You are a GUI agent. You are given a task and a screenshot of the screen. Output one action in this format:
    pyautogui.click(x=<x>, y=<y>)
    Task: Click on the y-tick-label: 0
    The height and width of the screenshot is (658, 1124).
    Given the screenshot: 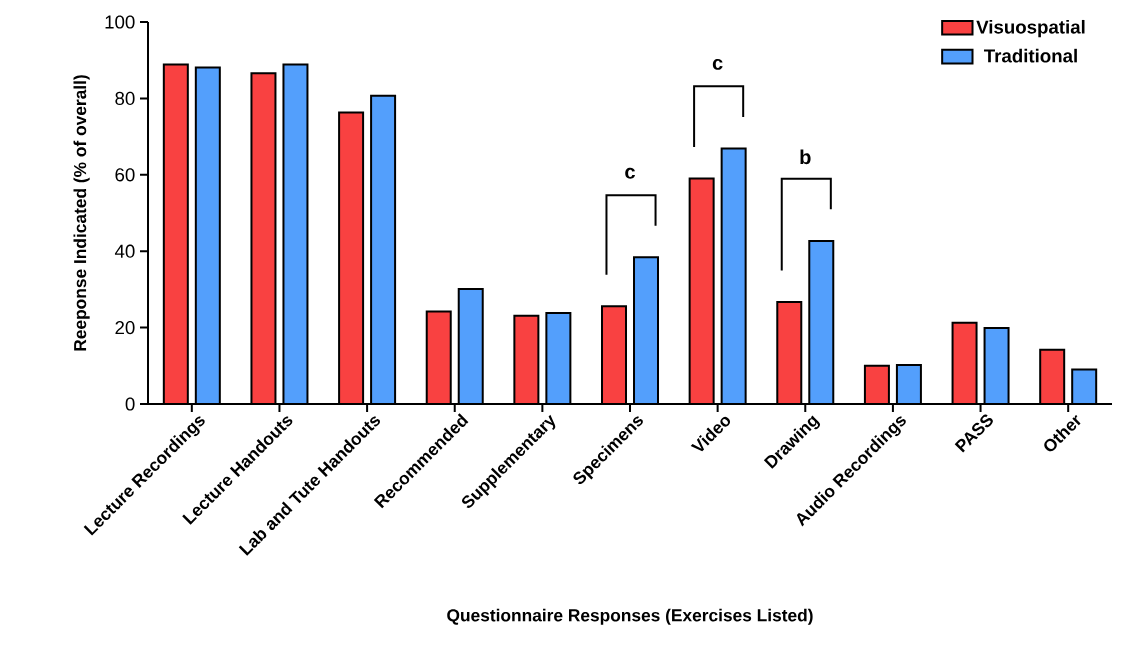 What is the action you would take?
    pyautogui.click(x=130, y=404)
    